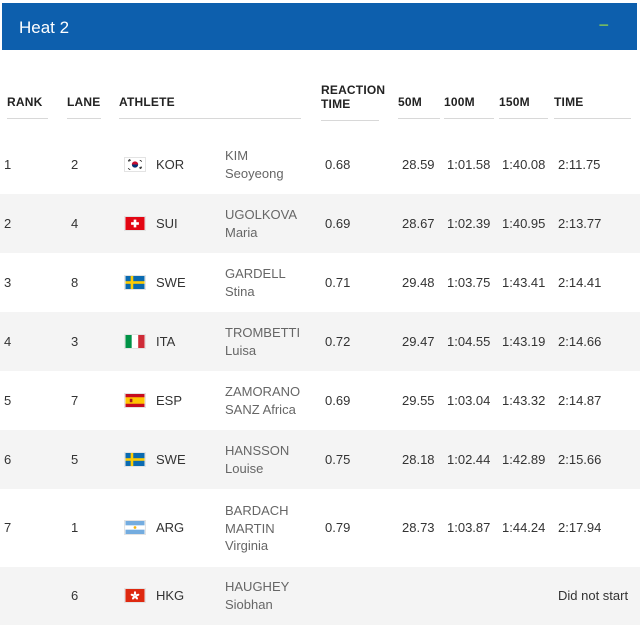 The height and width of the screenshot is (625, 640). What do you see at coordinates (169, 400) in the screenshot?
I see `country-code: ESP` at bounding box center [169, 400].